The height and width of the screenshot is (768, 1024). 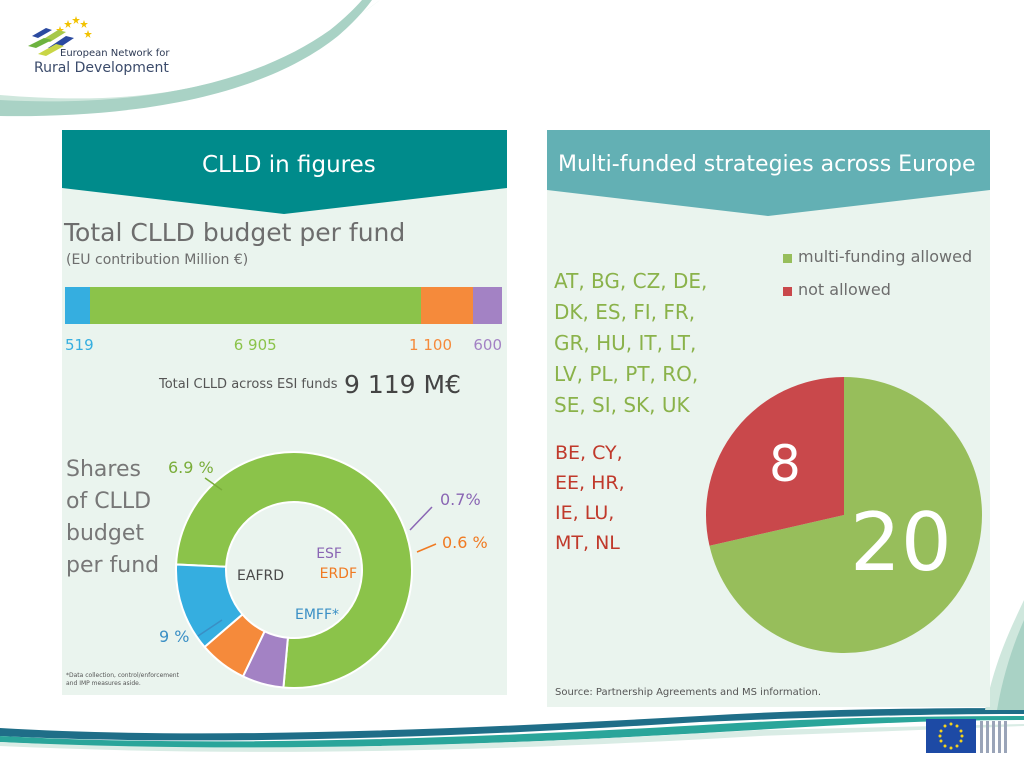 I want to click on footnote-line-1: *Data collection, control/enforcement, so click(x=122, y=675).